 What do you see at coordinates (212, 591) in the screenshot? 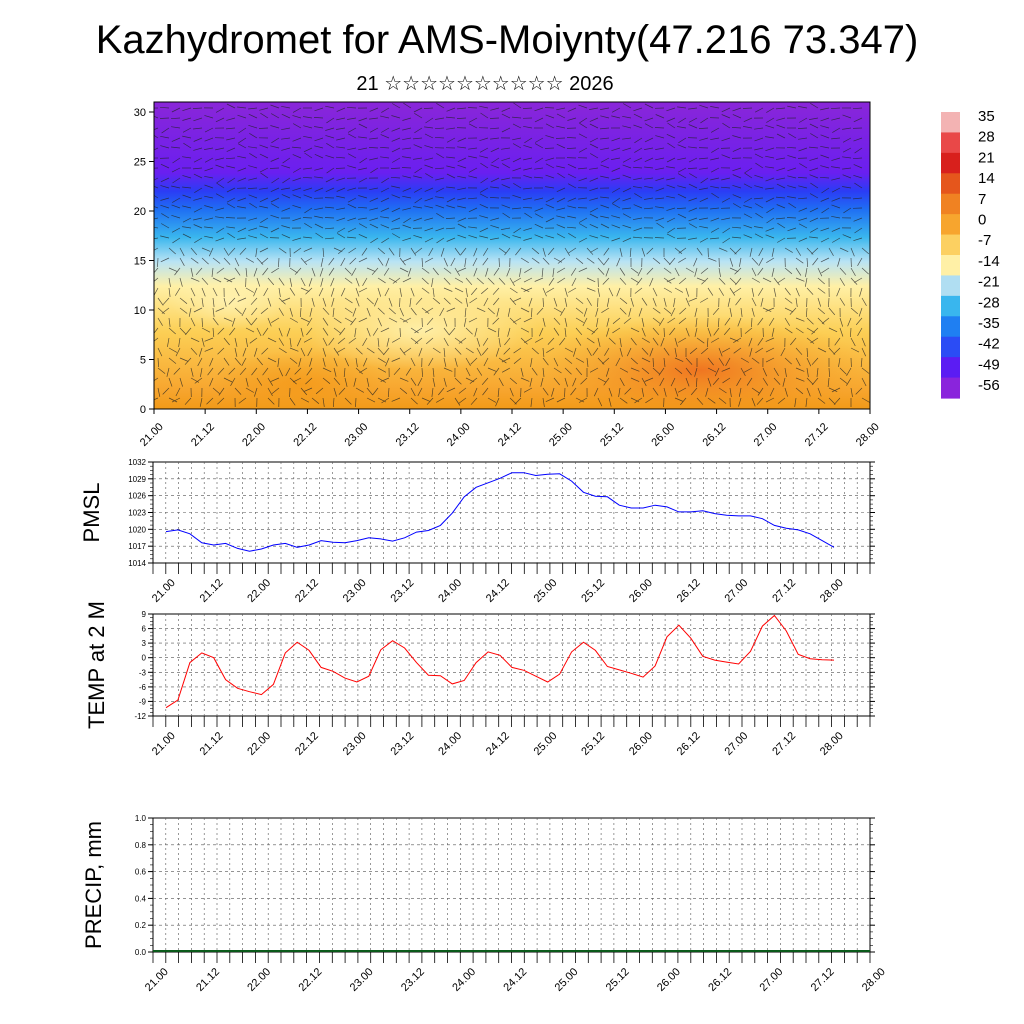
I see `x-tick-label: 21.12` at bounding box center [212, 591].